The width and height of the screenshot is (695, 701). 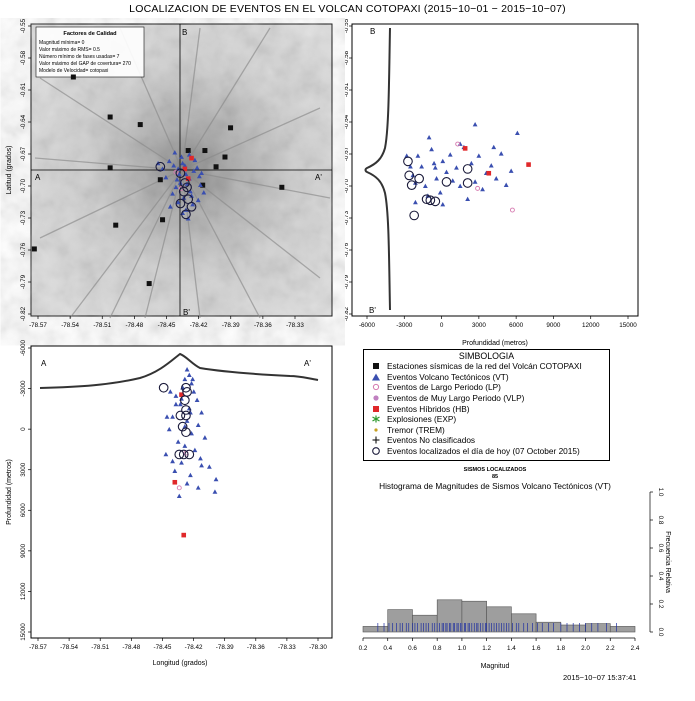 What do you see at coordinates (486, 419) in the screenshot?
I see `legend-item: Explosiones (EXP)` at bounding box center [486, 419].